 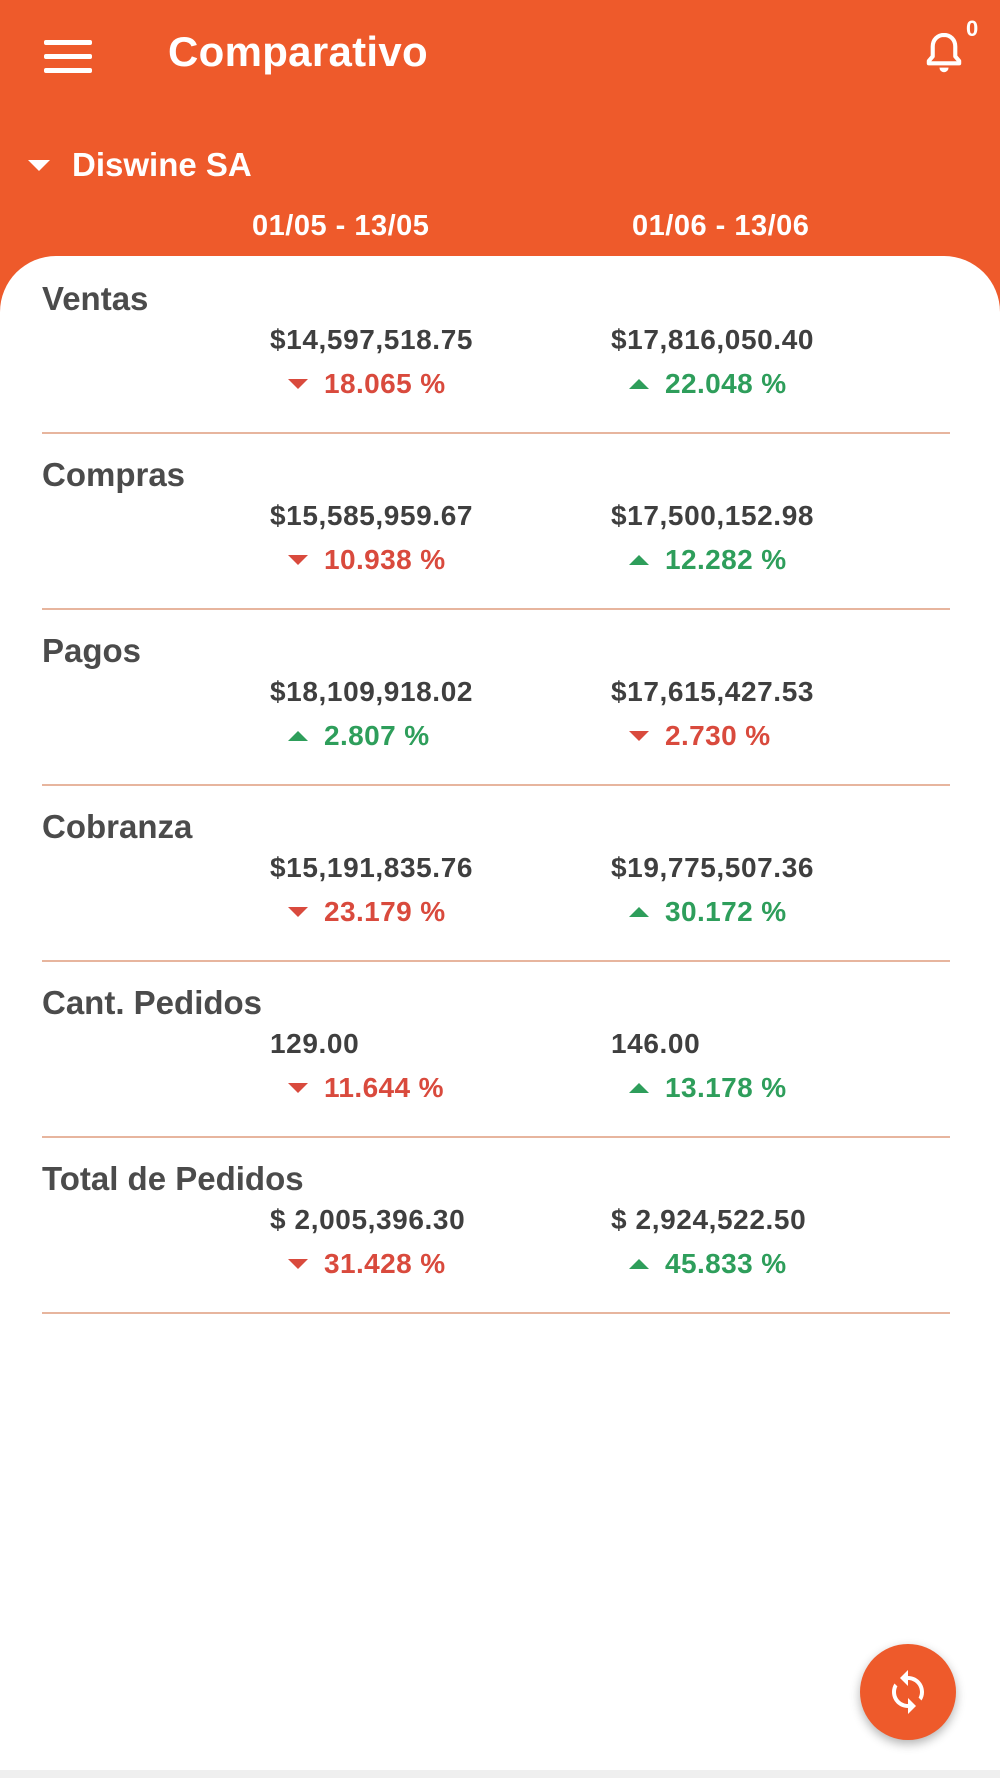 I want to click on metric-value-period-2: $19,775,507.36, so click(x=713, y=867).